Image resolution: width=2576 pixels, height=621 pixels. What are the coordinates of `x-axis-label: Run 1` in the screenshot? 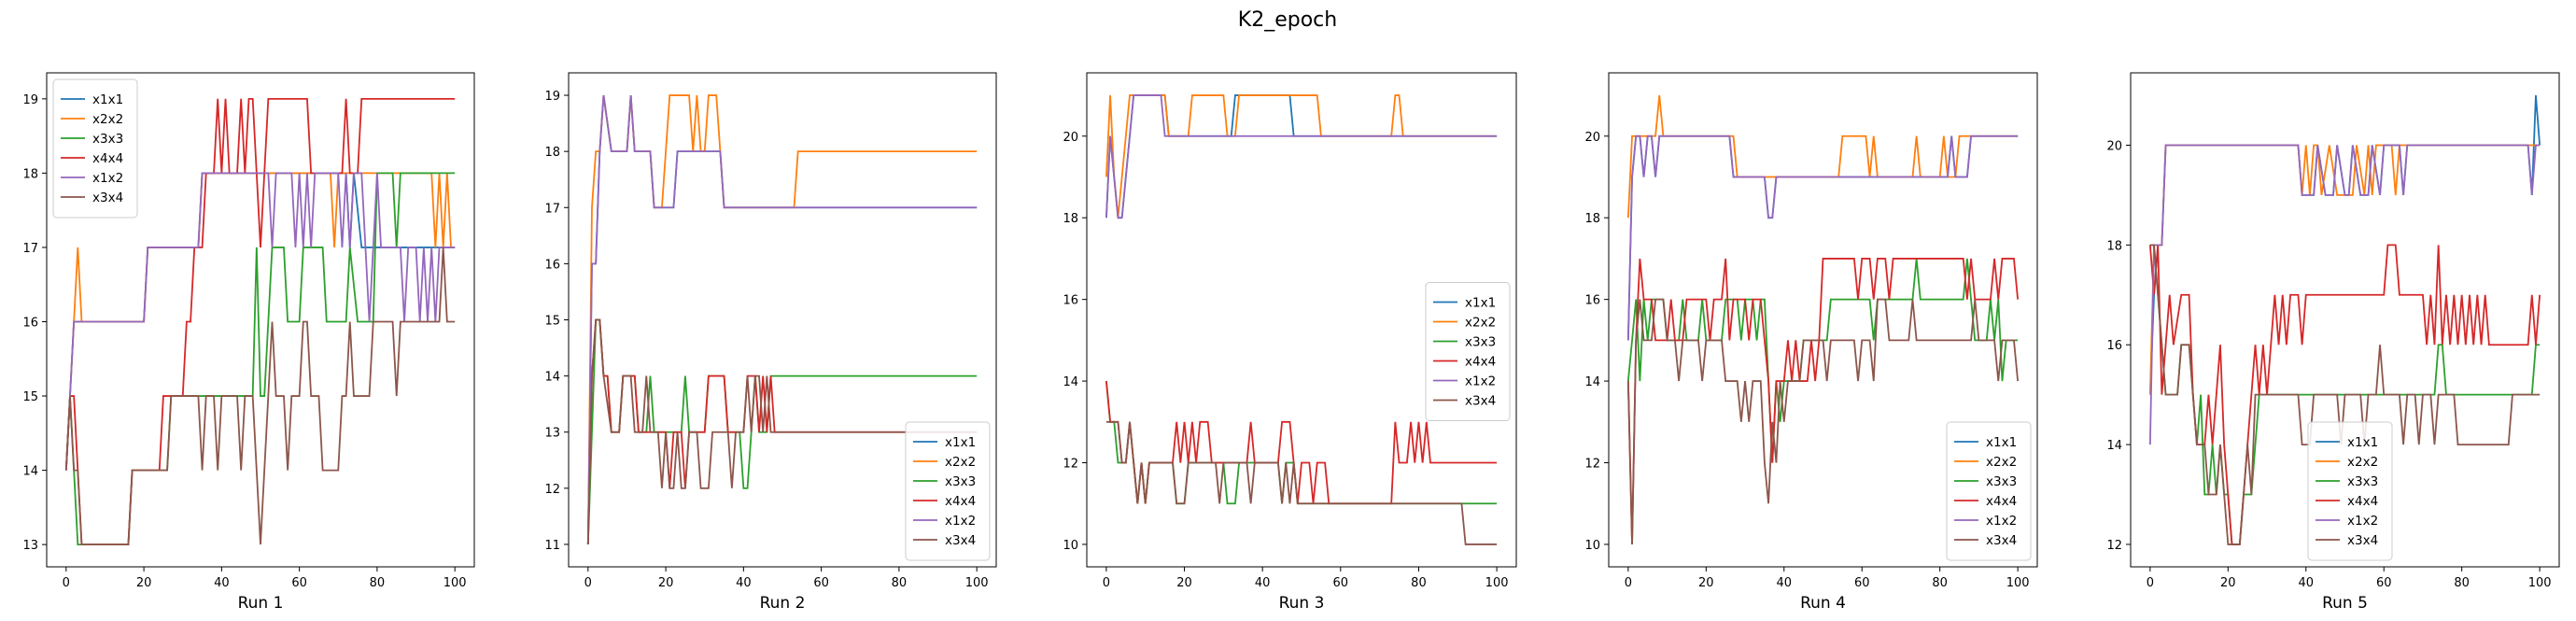 It's located at (261, 604).